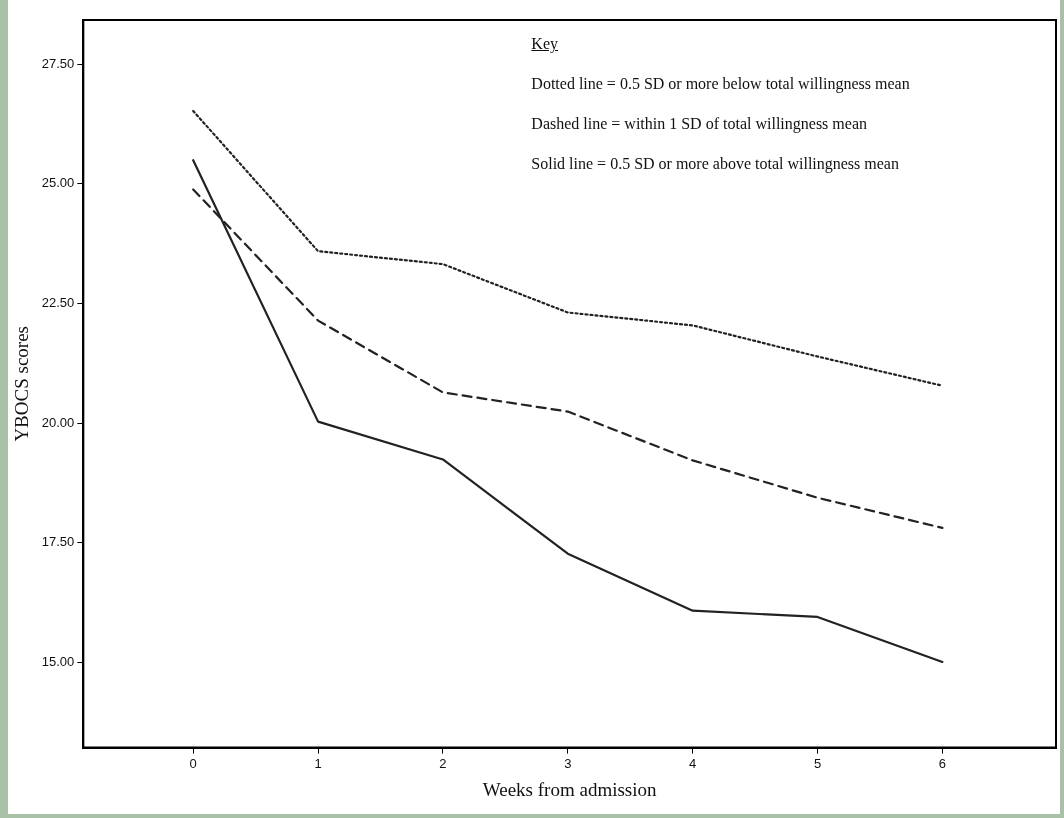  Describe the element at coordinates (22, 384) in the screenshot. I see `y-axis-title: YBOCS scores` at that location.